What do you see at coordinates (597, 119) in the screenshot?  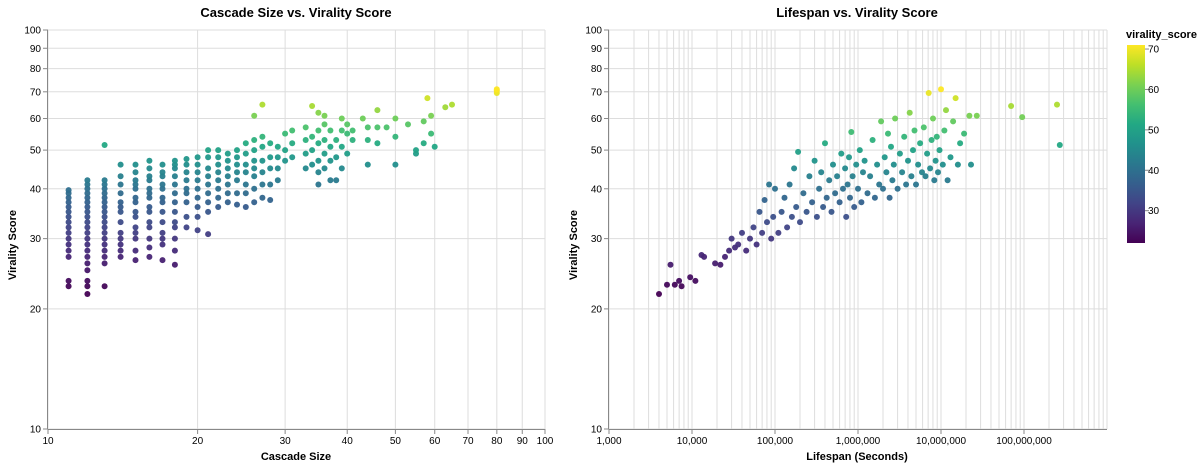 I see `y-tick-label: 60` at bounding box center [597, 119].